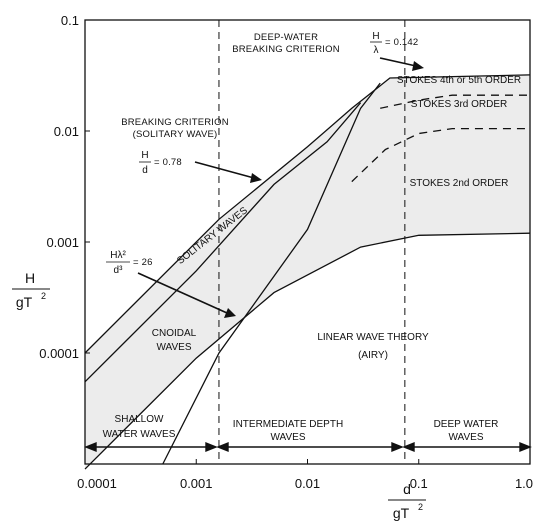  What do you see at coordinates (62, 242) in the screenshot?
I see `y-tick-label-3: 0.001` at bounding box center [62, 242].